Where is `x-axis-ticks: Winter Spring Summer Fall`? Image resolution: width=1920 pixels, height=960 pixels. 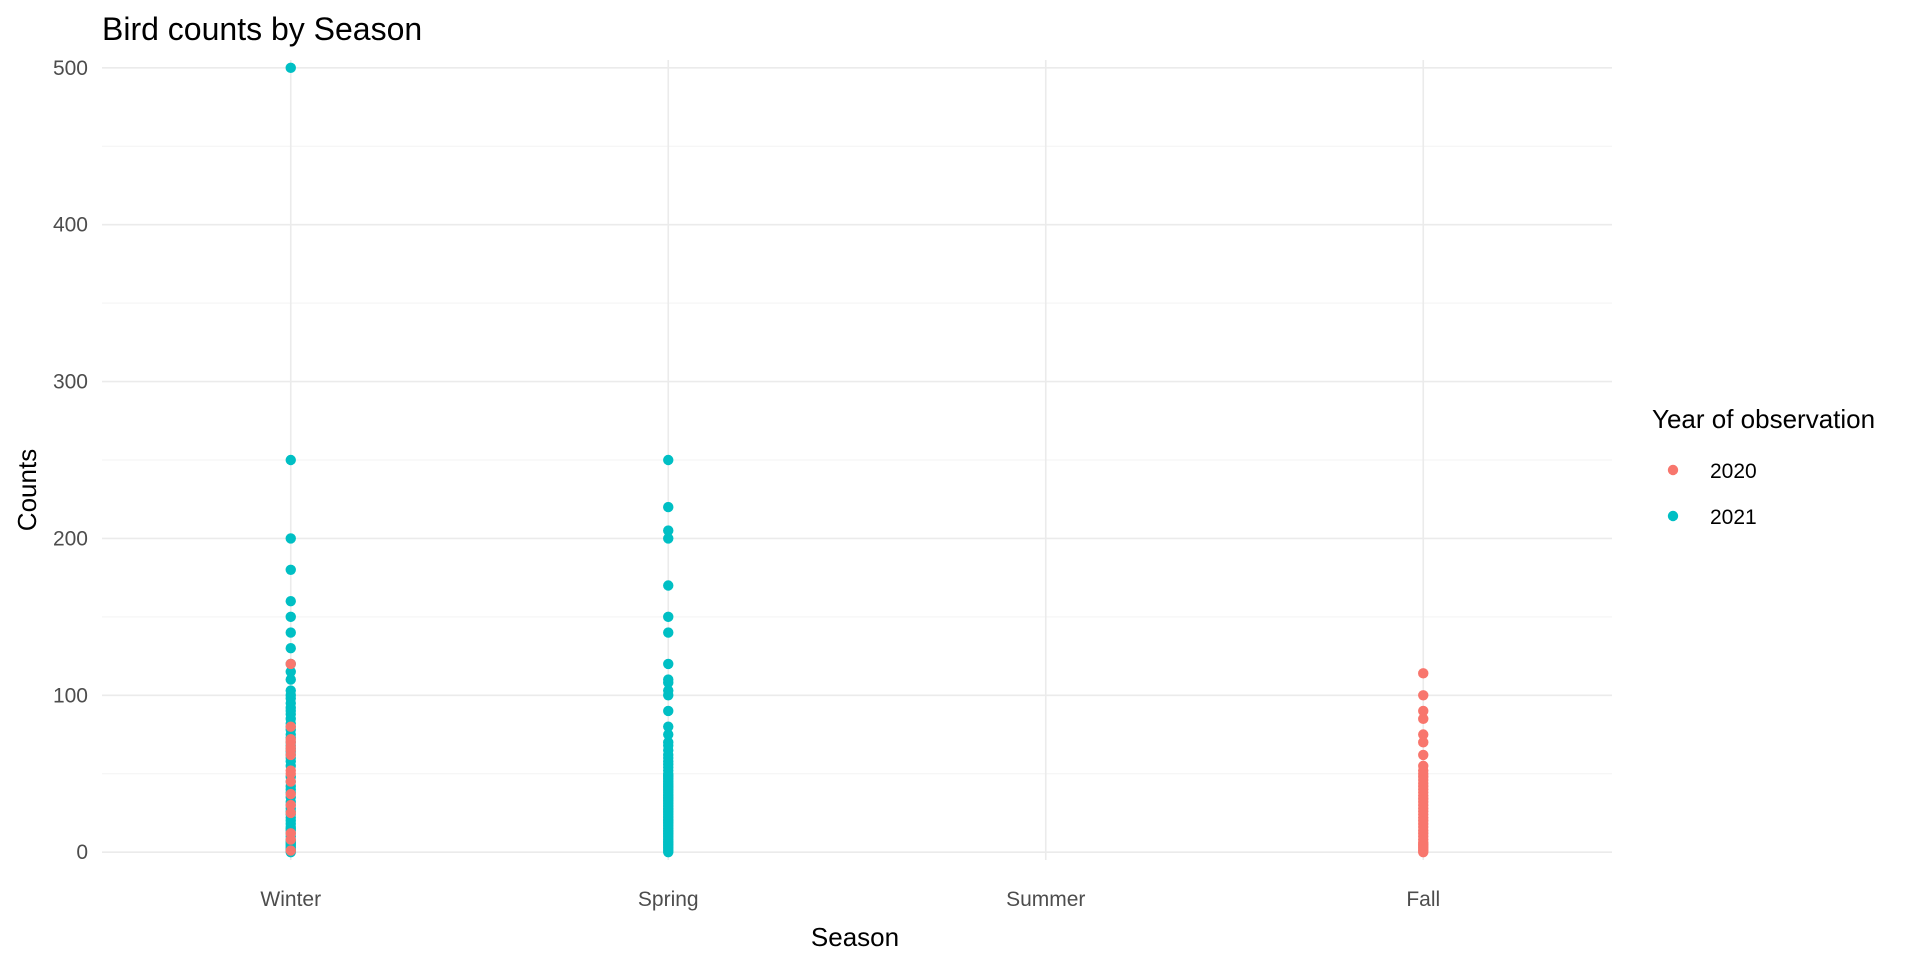 x-axis-ticks: Winter Spring Summer Fall is located at coordinates (850, 899).